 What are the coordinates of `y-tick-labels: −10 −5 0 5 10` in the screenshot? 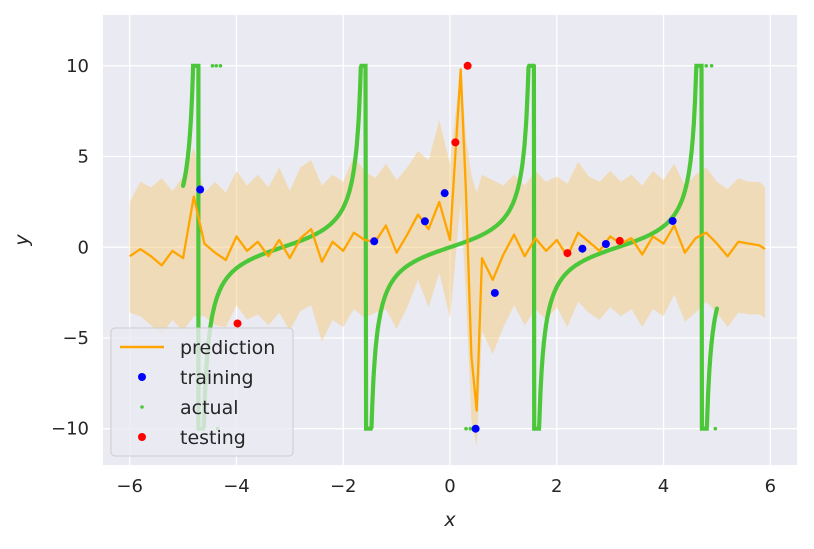 It's located at (70, 248).